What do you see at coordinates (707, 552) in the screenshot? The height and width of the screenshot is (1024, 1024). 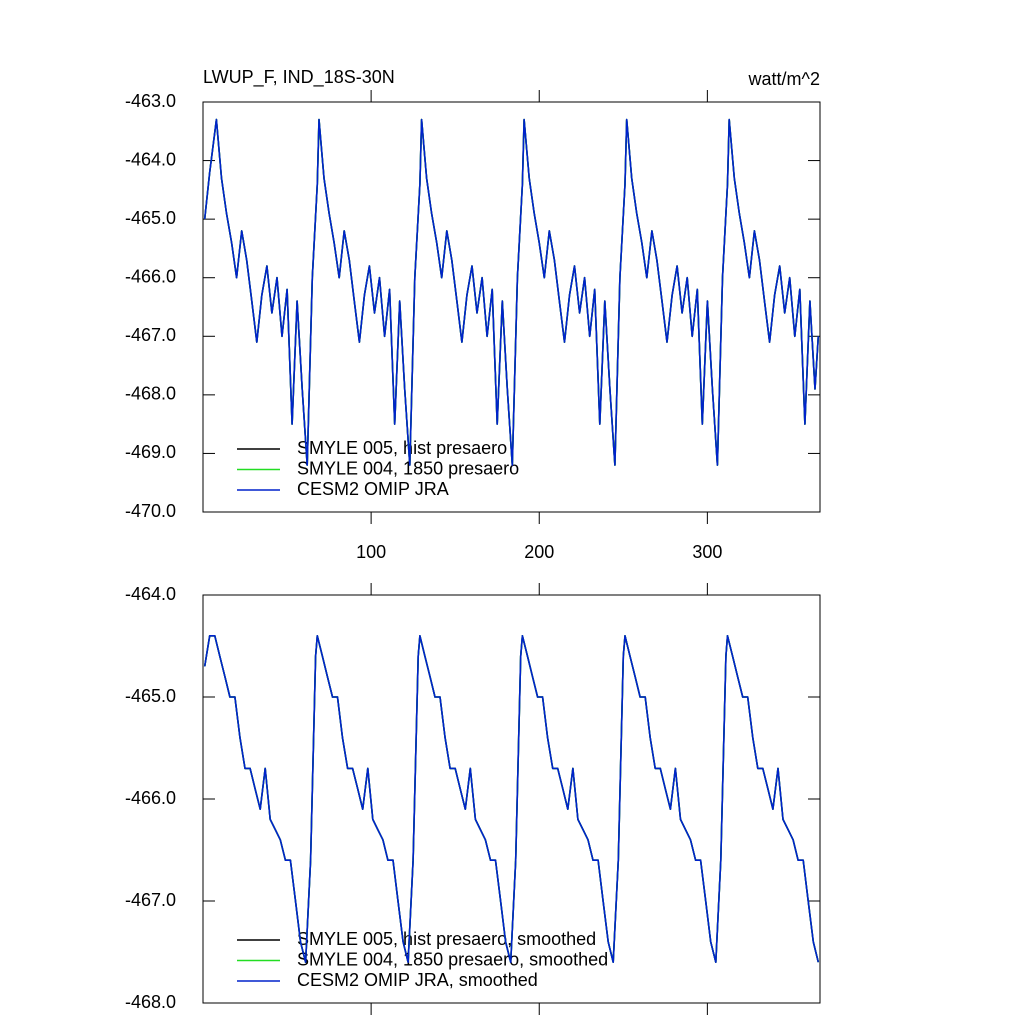 I see `x-tick-label: 300` at bounding box center [707, 552].